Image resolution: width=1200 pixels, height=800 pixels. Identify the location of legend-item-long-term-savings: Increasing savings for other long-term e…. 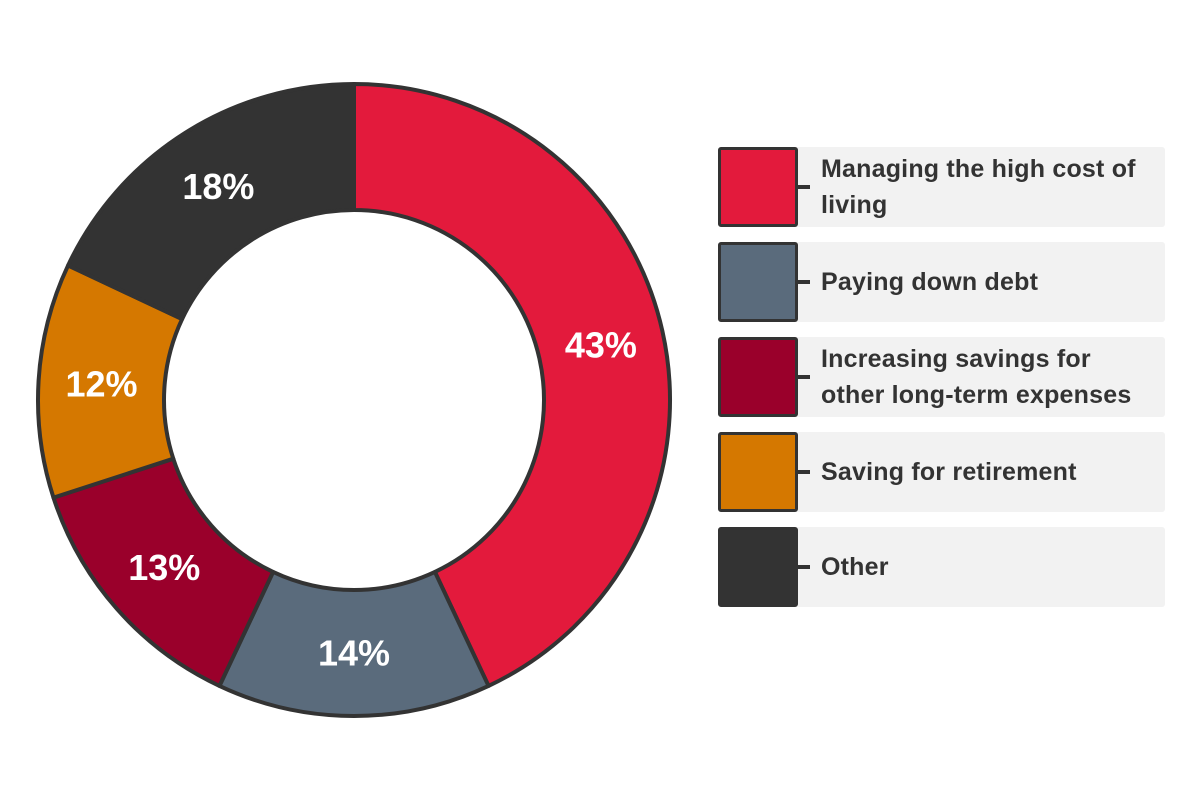
(941, 377).